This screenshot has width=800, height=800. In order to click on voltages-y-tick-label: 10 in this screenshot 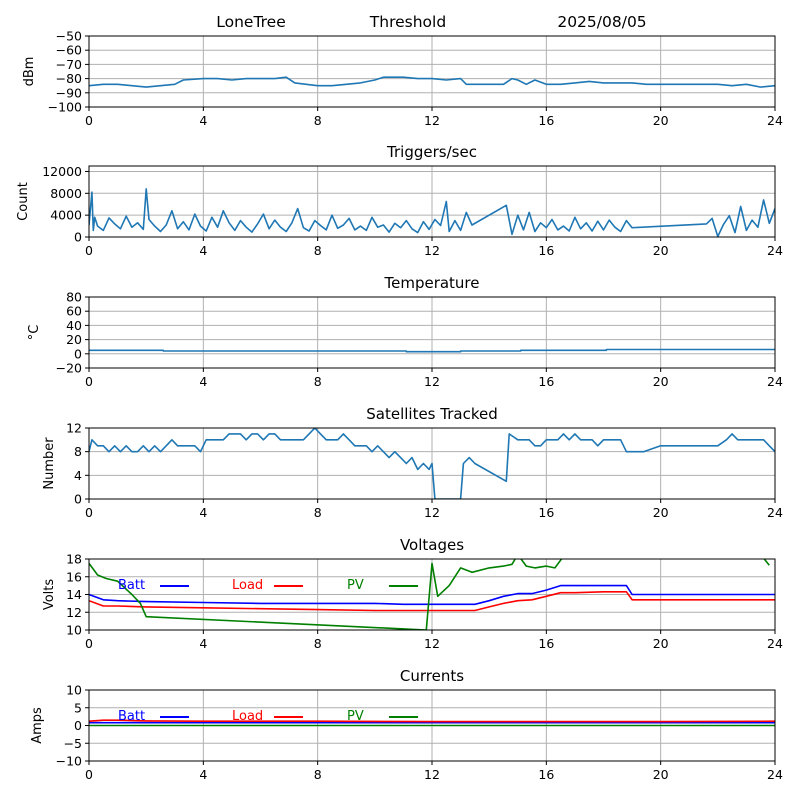, I will do `click(74, 630)`.